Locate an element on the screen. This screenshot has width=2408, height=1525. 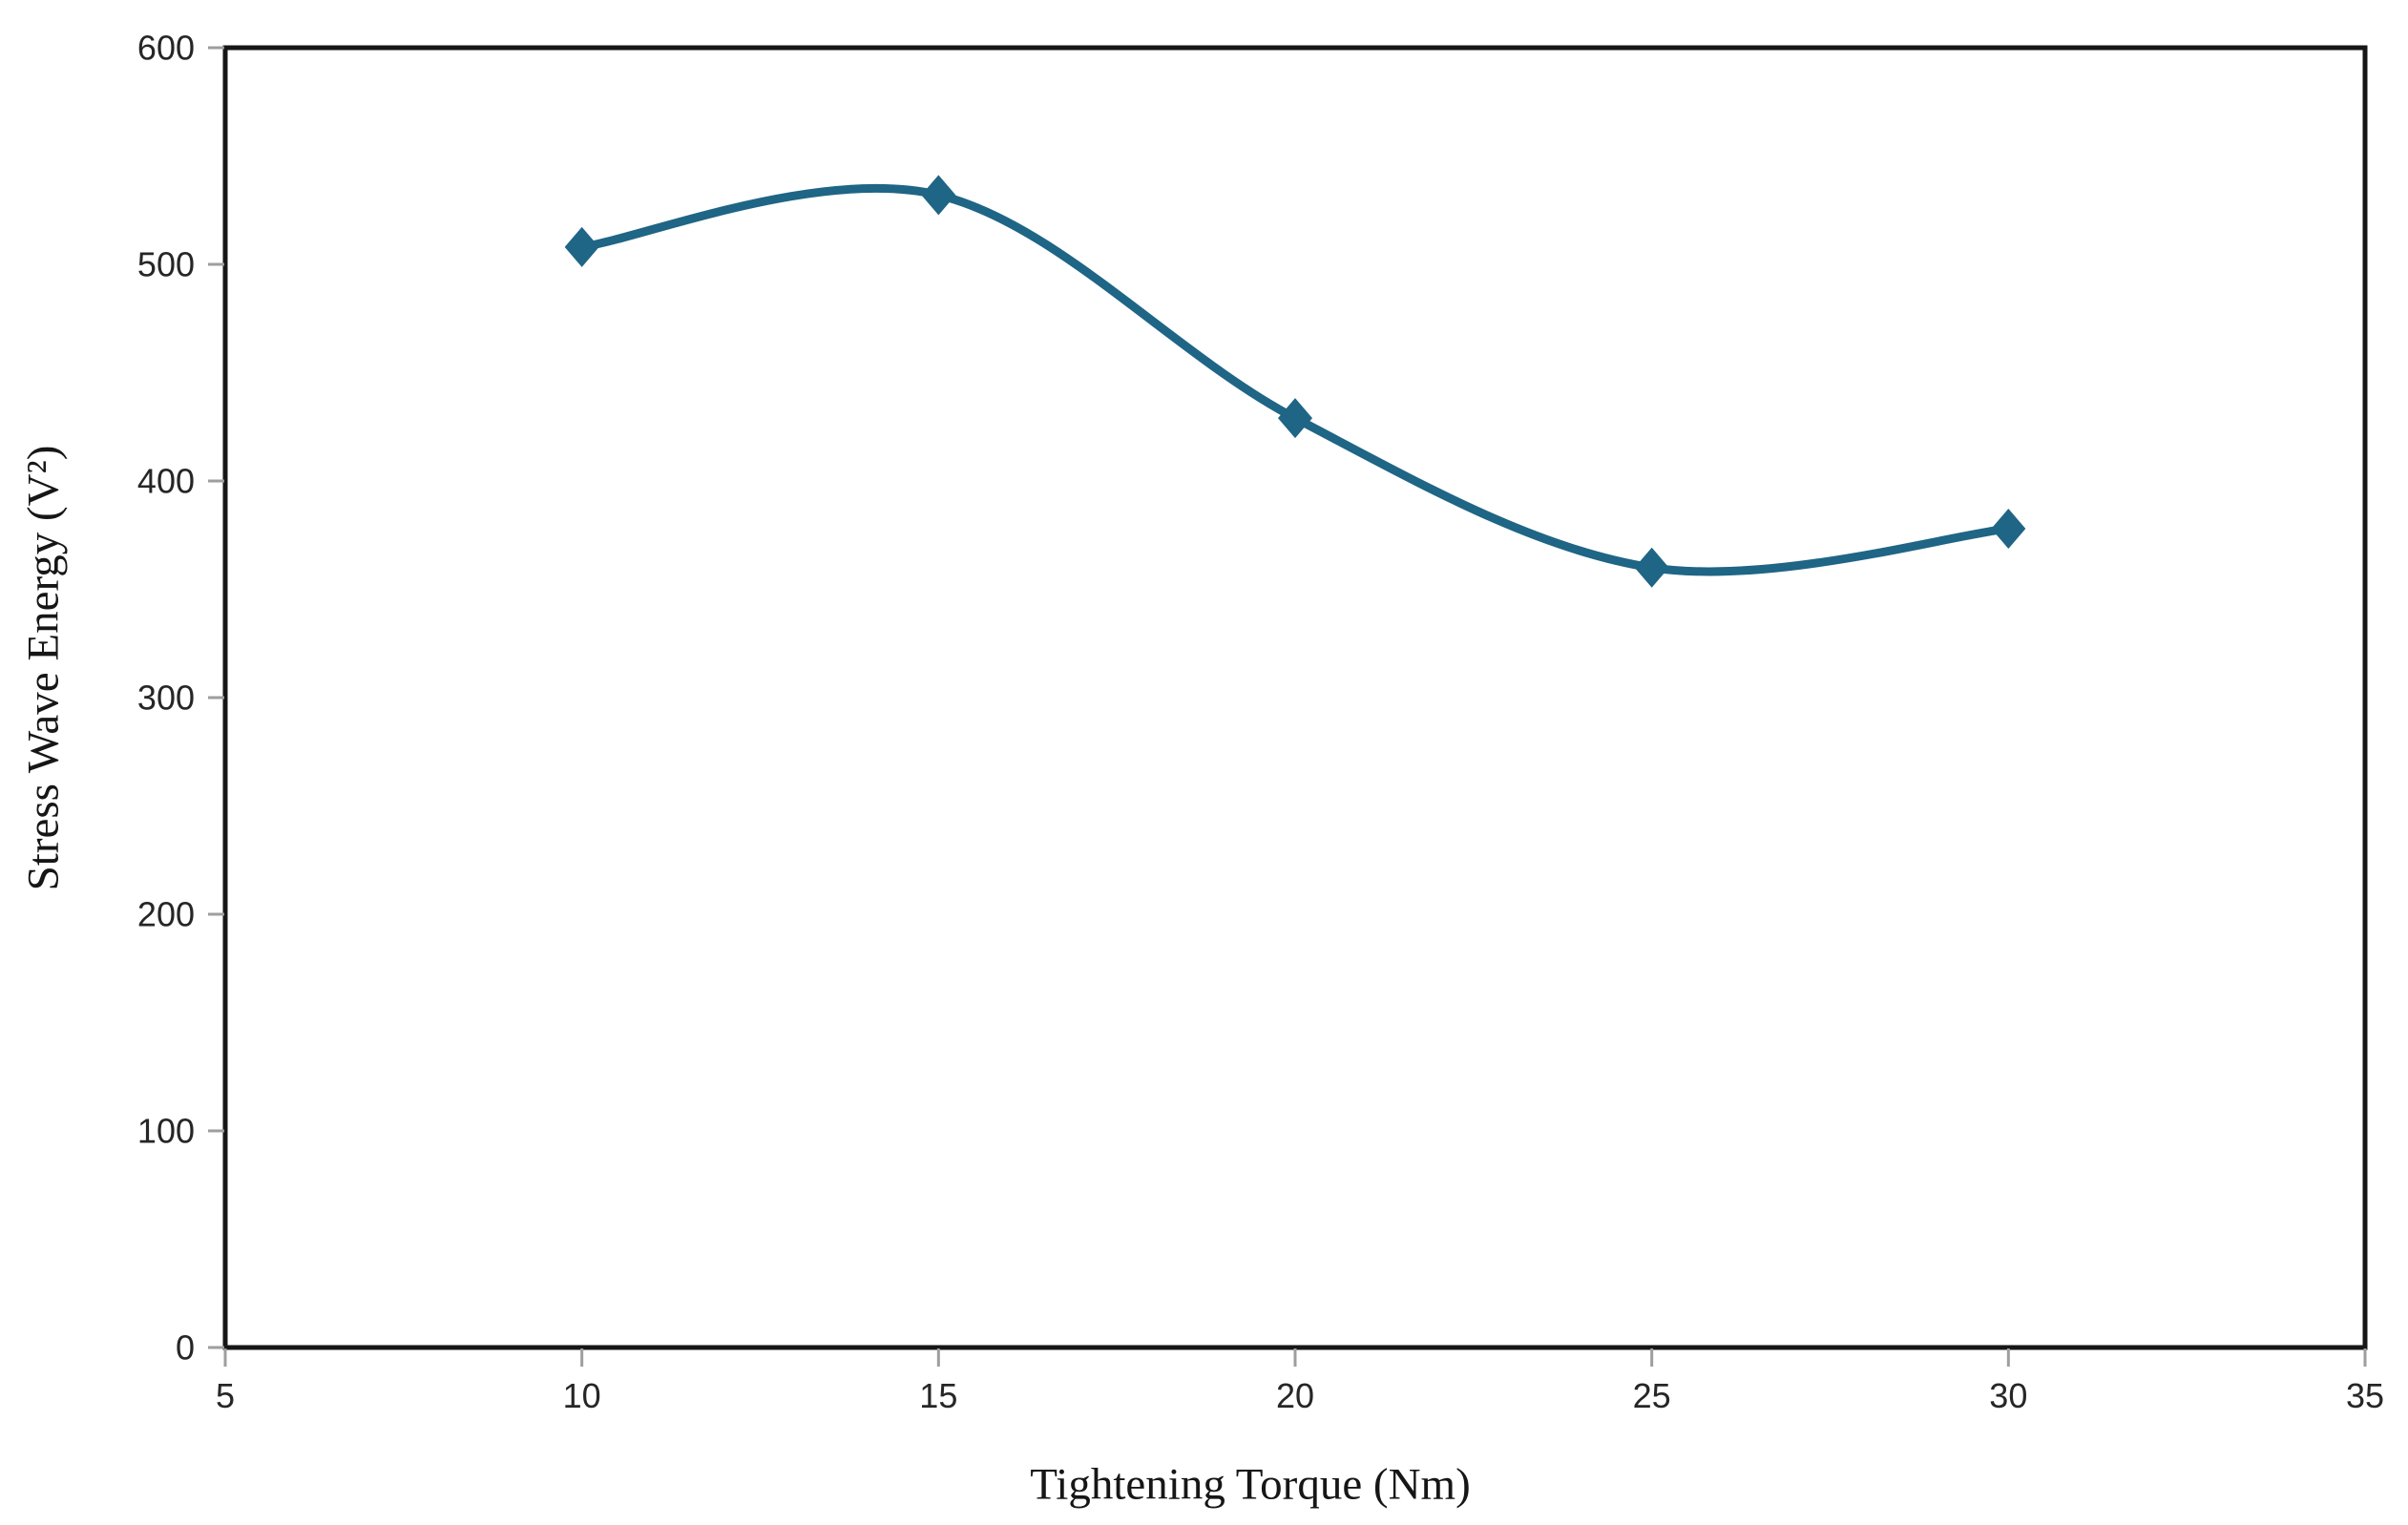
x-axis-tick-label: 15 is located at coordinates (938, 1395).